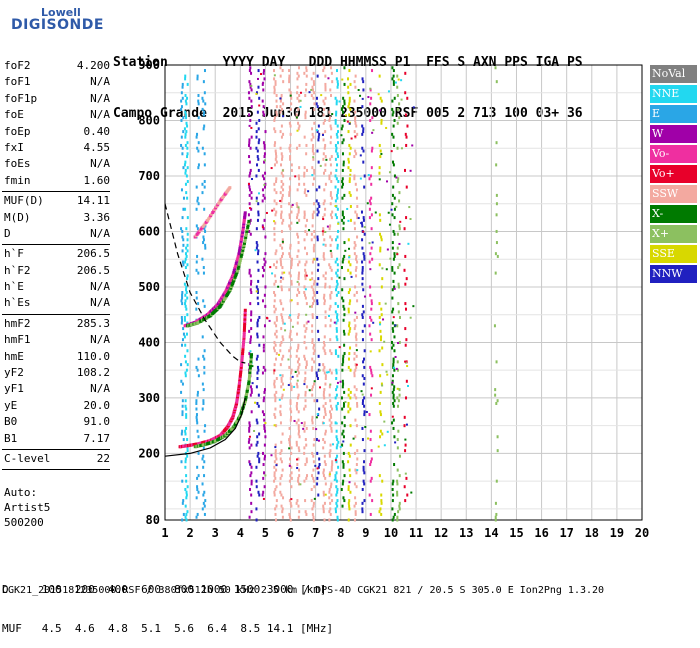 This screenshot has height=648, width=700. I want to click on x-tick-label: 7, so click(315, 533).